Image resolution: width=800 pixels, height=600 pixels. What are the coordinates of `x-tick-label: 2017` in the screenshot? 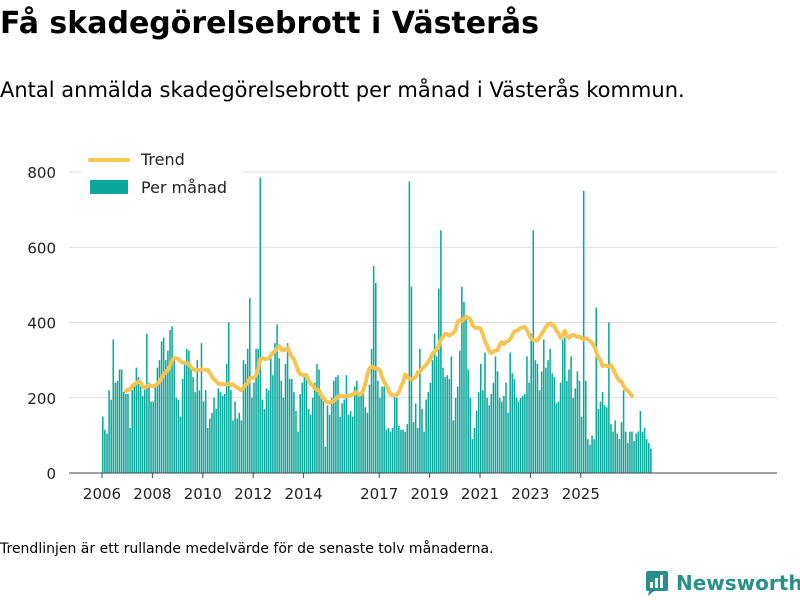 It's located at (379, 494).